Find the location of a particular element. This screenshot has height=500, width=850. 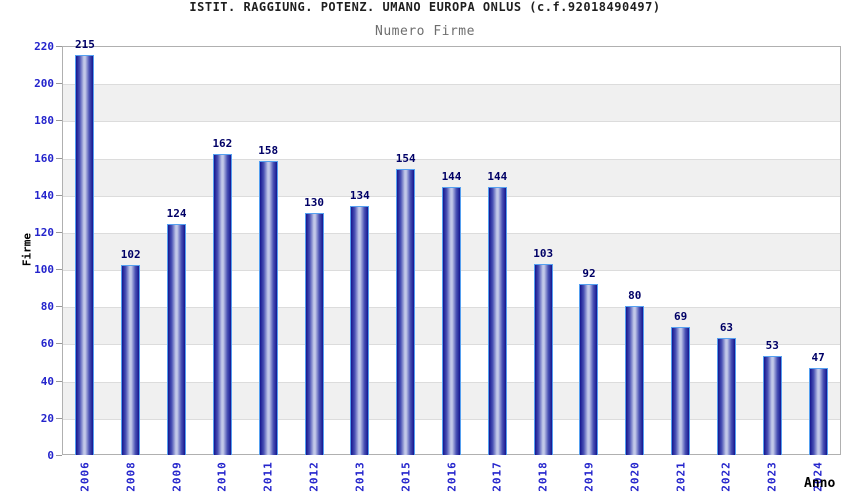

x-category-label: 2016 is located at coordinates (451, 476).